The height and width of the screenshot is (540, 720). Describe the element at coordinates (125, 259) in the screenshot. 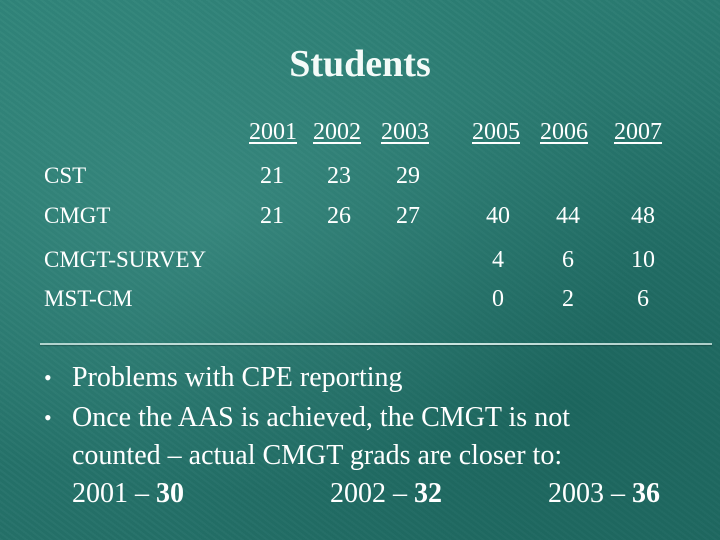

I see `row-label-cmgt-survey: CMGT-SURVEY` at that location.